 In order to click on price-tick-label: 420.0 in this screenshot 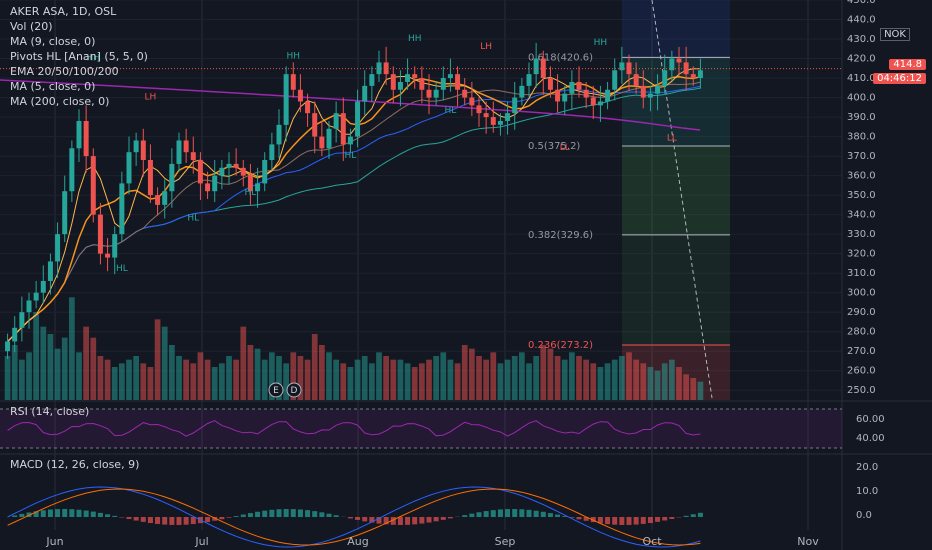, I will do `click(861, 59)`.